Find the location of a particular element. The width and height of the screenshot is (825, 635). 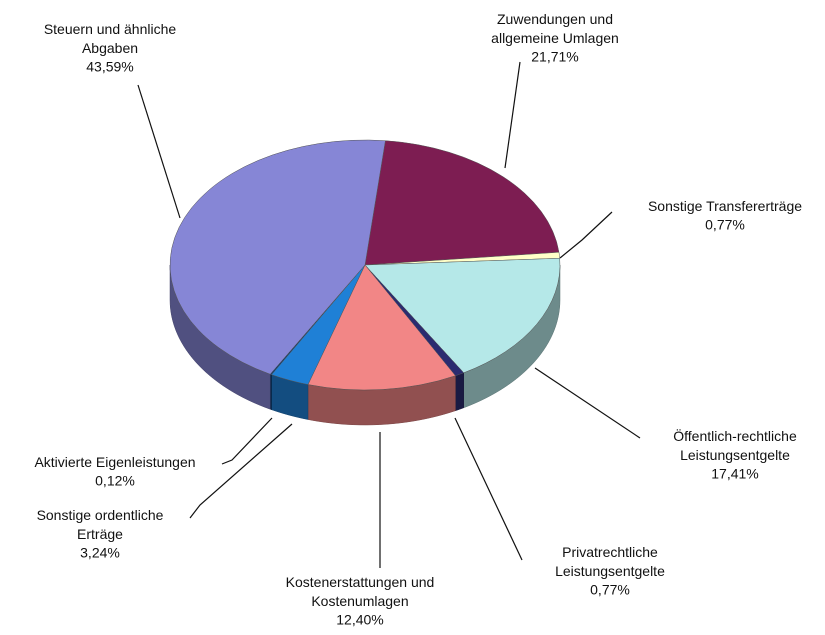

slice-label: Zuwendungen und allgemeine Umlagen is located at coordinates (555, 28).